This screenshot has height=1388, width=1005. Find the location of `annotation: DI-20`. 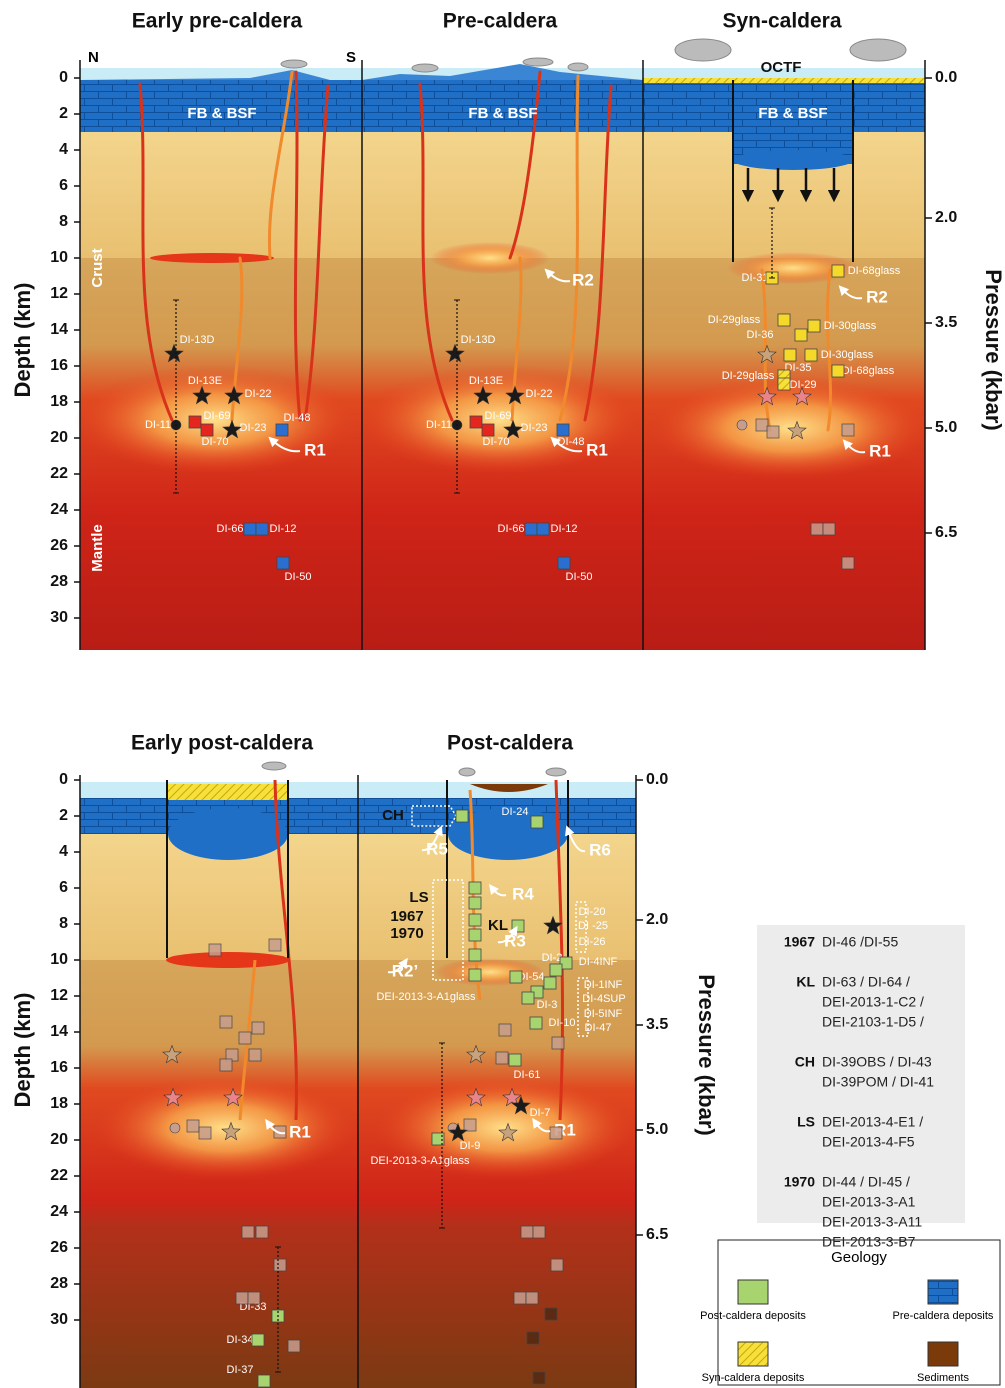

annotation: DI-20 is located at coordinates (592, 912).